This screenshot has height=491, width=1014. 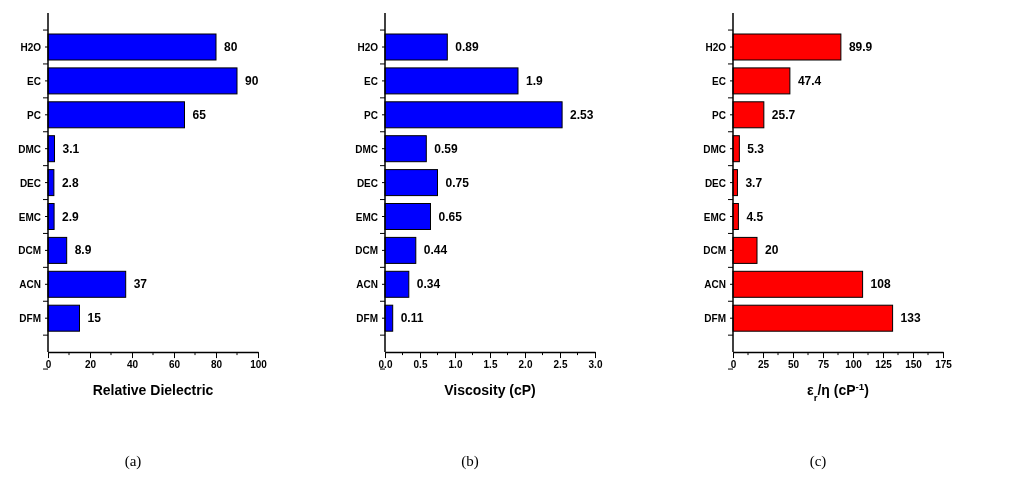 I want to click on data-label: 2.9, so click(x=71, y=216).